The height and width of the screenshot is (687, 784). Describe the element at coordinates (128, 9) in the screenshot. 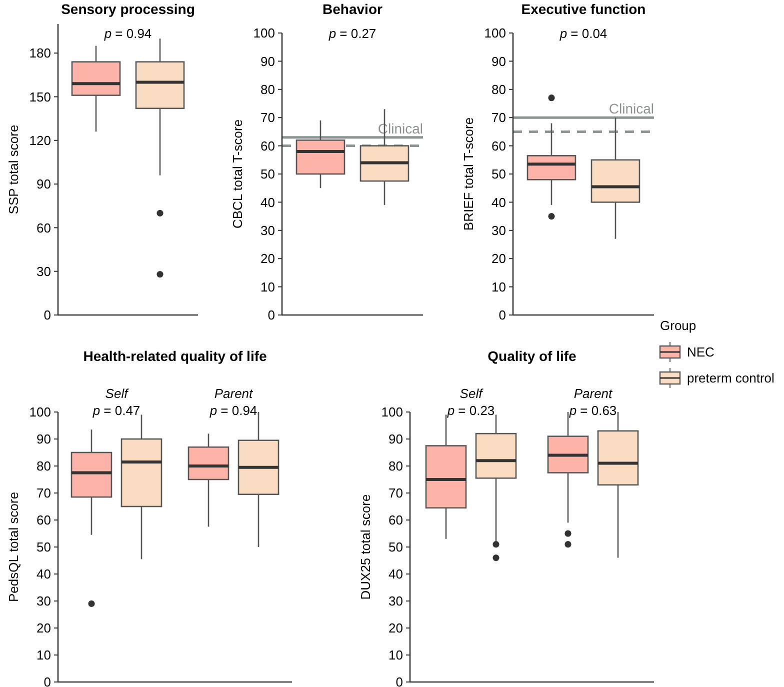

I see `chart-title: Sensory processing` at that location.